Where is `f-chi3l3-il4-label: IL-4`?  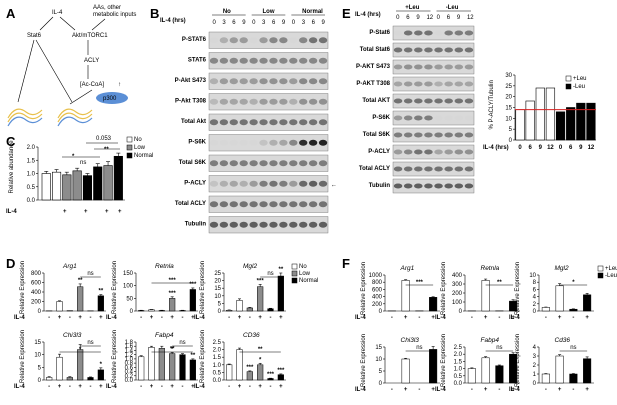 f-chi3l3-il4-label: IL-4 is located at coordinates (360, 390).